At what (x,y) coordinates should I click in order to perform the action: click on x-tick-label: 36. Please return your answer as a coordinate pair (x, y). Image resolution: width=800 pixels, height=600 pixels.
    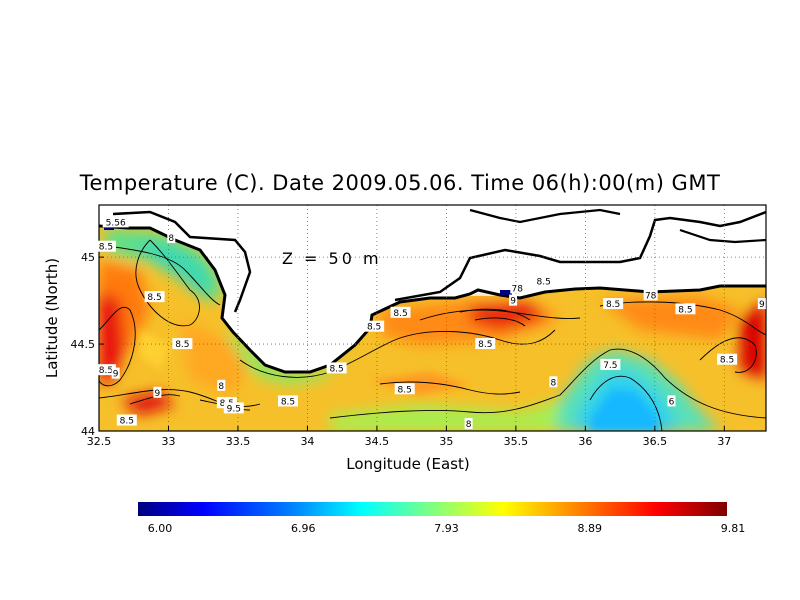
    Looking at the image, I should click on (585, 441).